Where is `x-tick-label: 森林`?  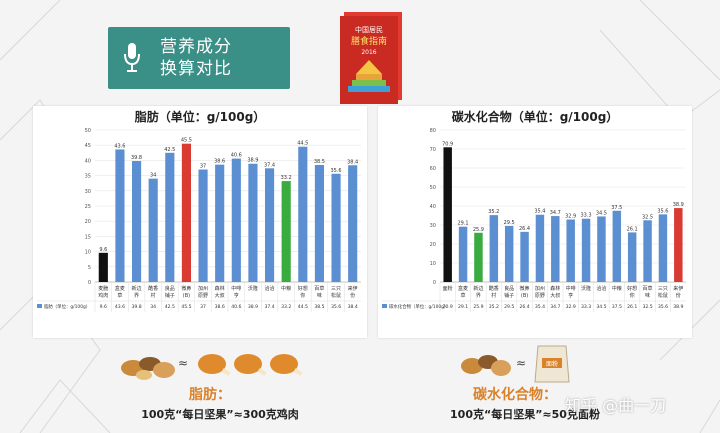
x-tick-label: 森林 is located at coordinates (555, 288).